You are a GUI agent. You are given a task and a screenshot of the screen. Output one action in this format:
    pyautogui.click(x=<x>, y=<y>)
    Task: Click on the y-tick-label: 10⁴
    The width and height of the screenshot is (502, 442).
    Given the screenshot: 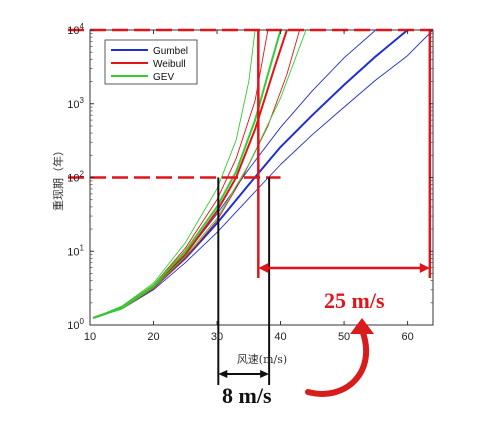 What is the action you would take?
    pyautogui.click(x=75, y=29)
    